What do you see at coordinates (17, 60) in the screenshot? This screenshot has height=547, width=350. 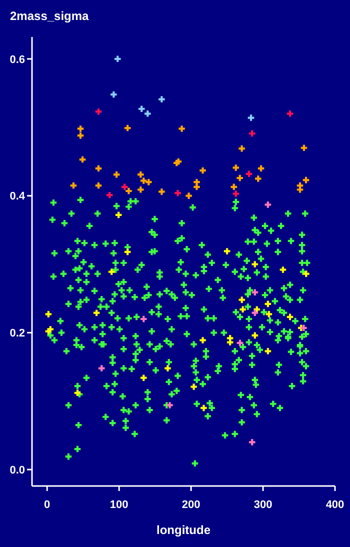 I see `y-tick-label: 0.6` at bounding box center [17, 60].